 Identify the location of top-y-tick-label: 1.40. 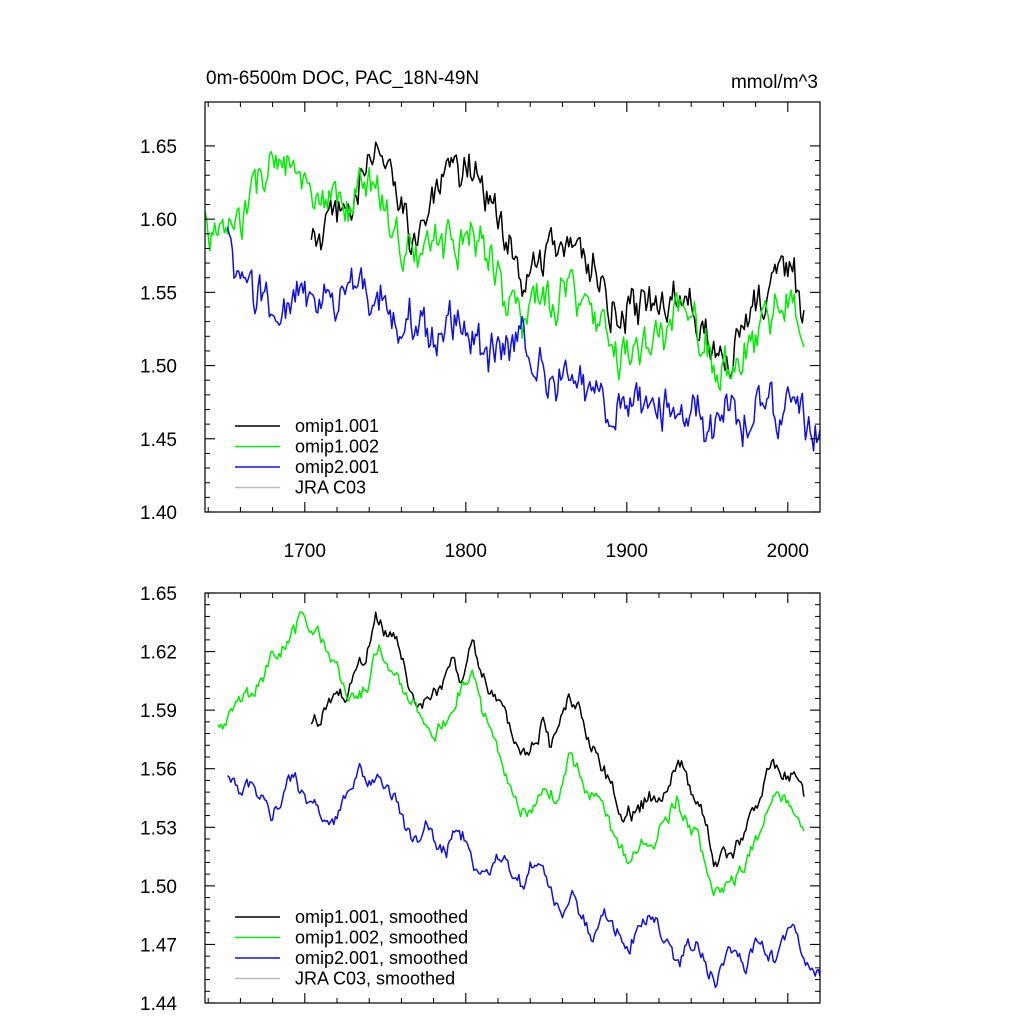
(158, 513).